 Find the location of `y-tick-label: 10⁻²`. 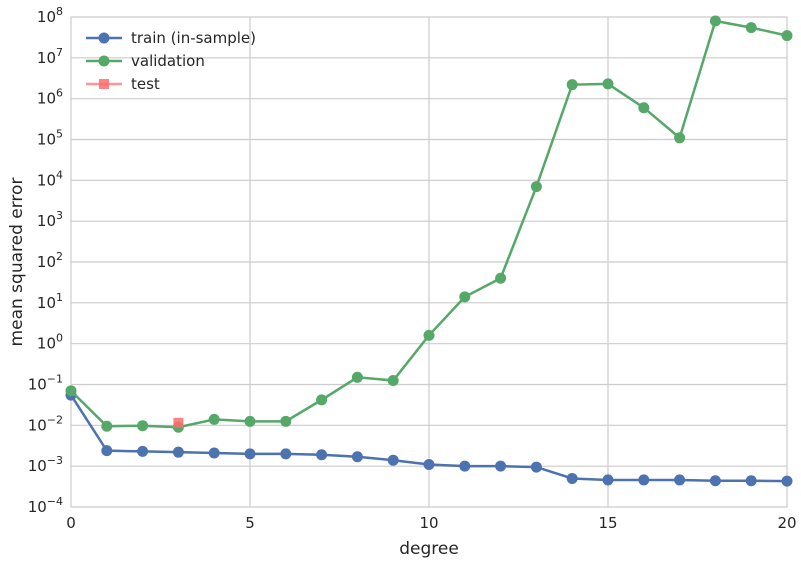

y-tick-label: 10⁻² is located at coordinates (45, 423).